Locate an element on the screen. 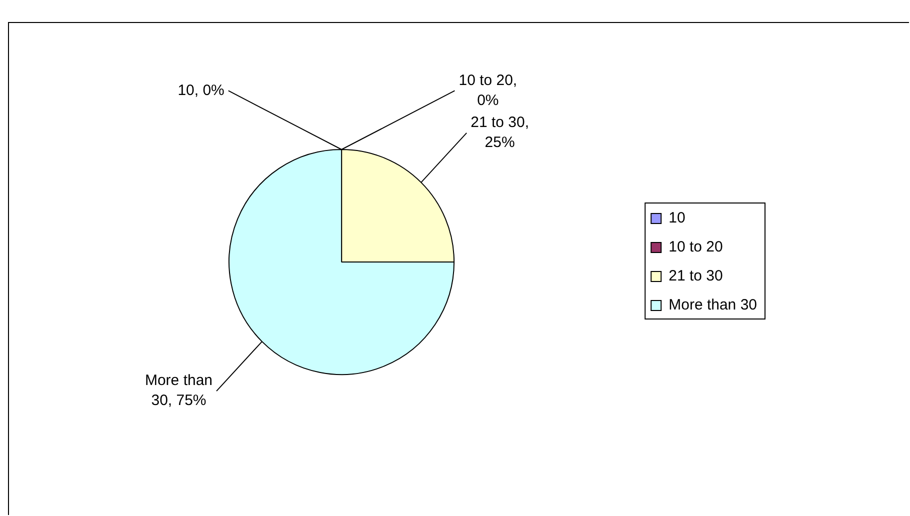 The height and width of the screenshot is (516, 910). legend-label: 21 to 30 is located at coordinates (695, 276).